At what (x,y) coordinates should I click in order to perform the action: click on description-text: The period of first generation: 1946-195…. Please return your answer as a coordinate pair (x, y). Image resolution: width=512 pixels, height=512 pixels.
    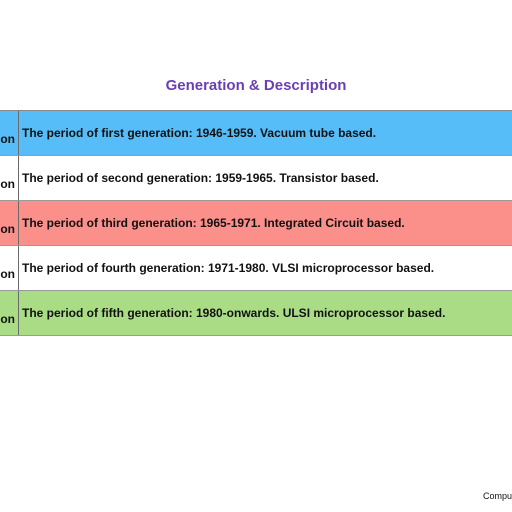
    Looking at the image, I should click on (199, 133).